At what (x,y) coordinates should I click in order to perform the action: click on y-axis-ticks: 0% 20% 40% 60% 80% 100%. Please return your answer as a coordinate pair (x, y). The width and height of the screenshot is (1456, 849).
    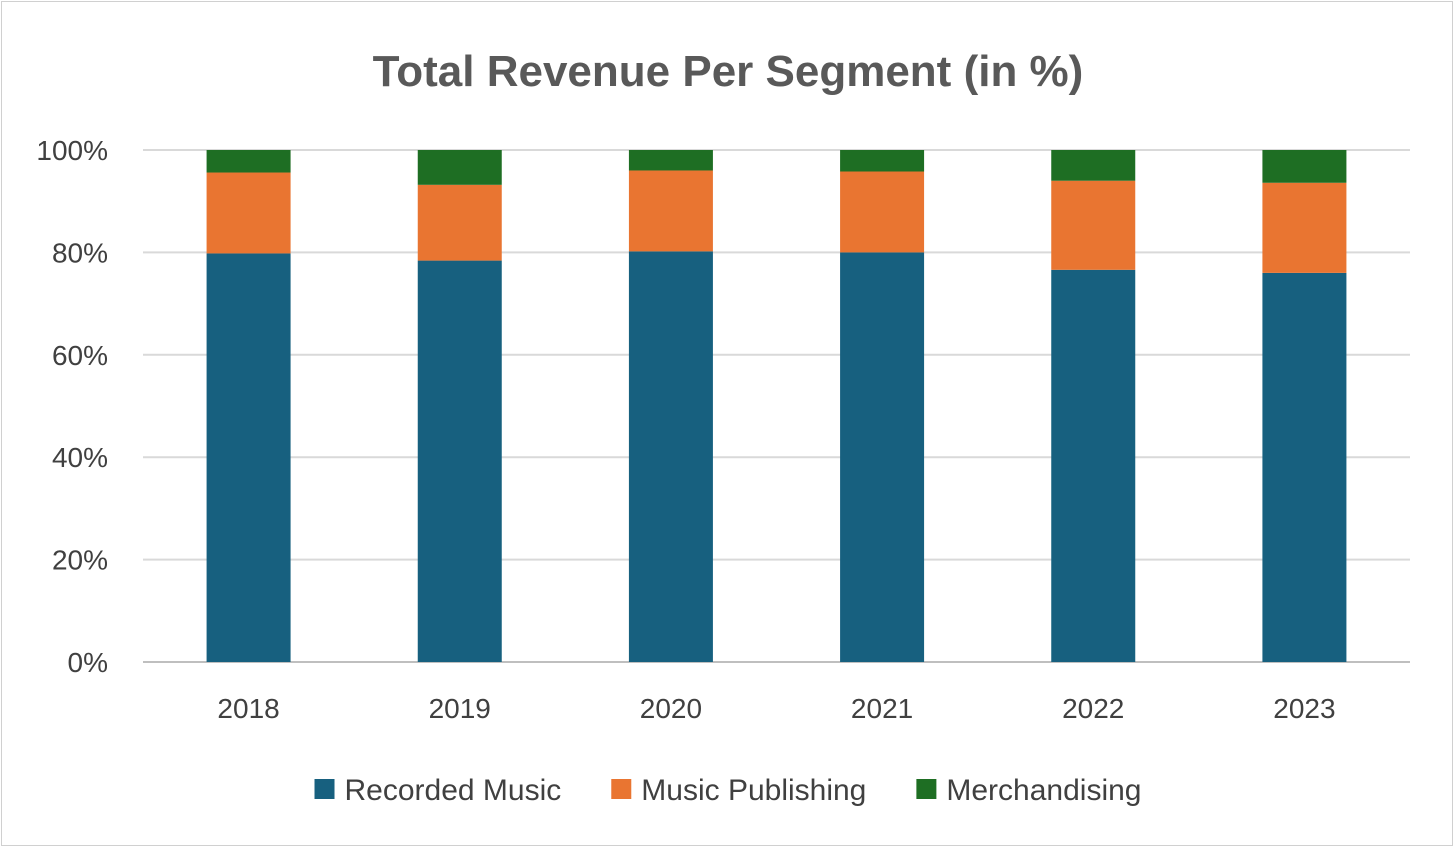
    Looking at the image, I should click on (72, 406).